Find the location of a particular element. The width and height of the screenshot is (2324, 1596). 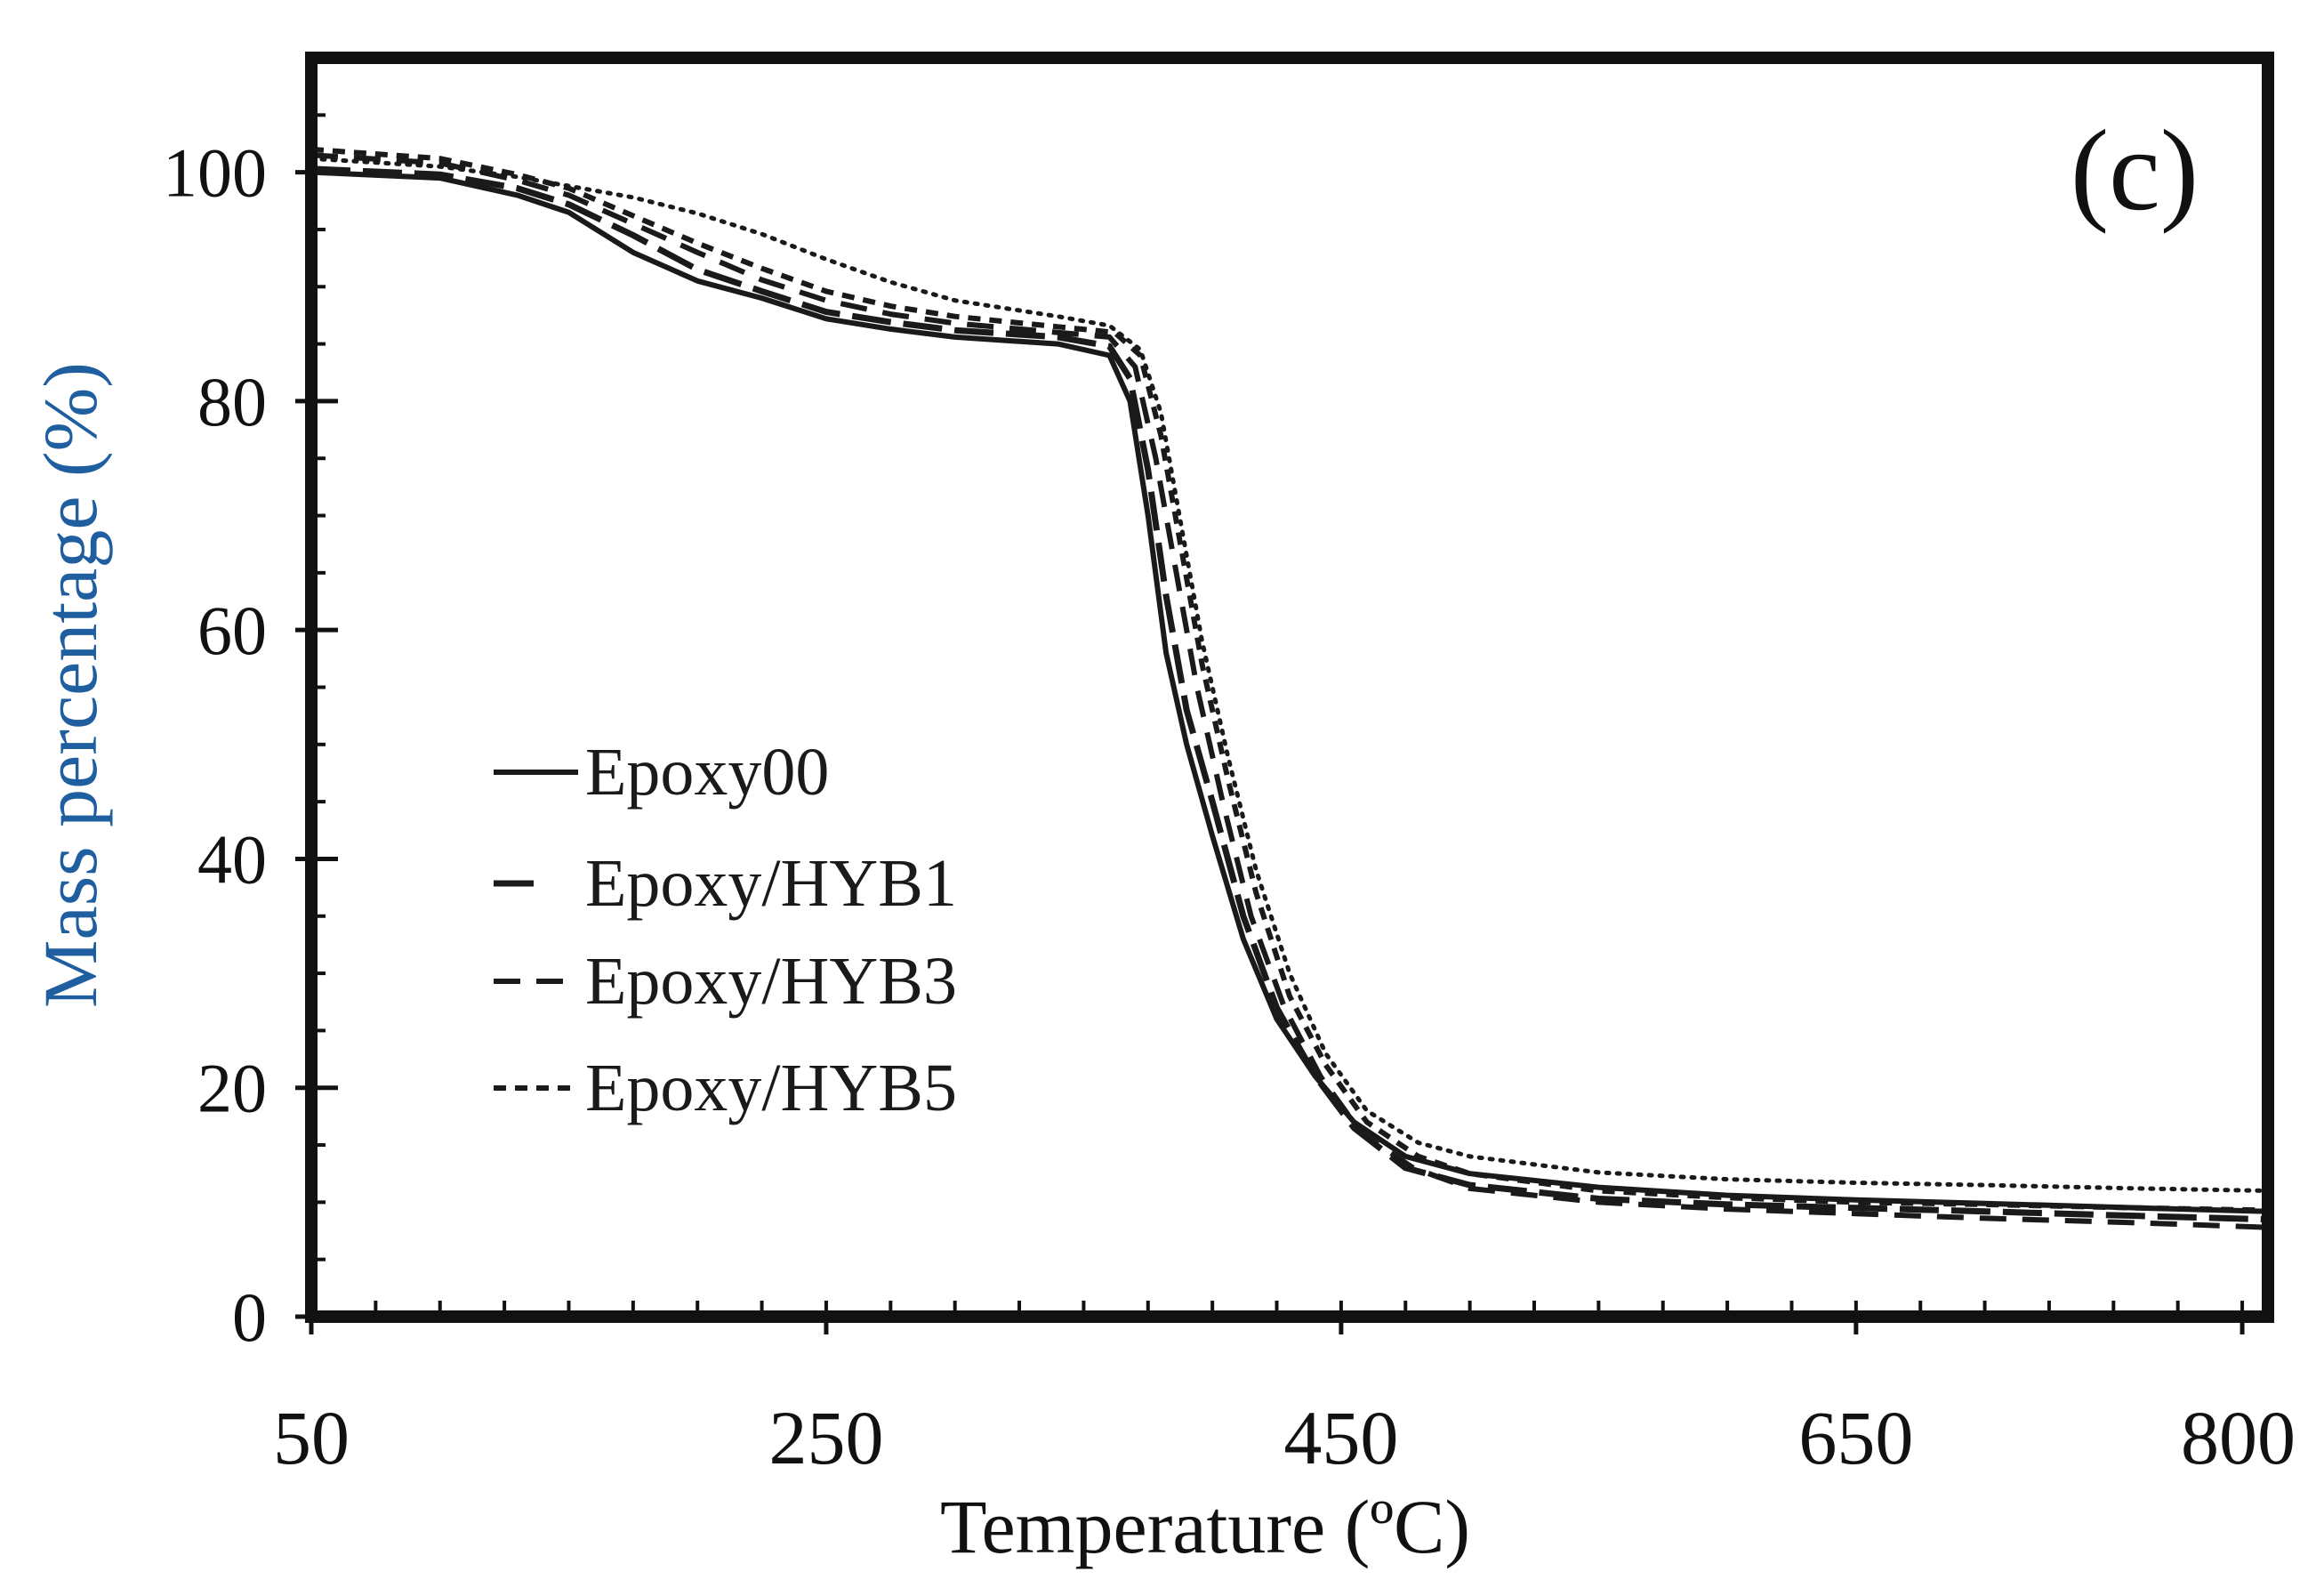

y-tick-label: 80 is located at coordinates (232, 401).